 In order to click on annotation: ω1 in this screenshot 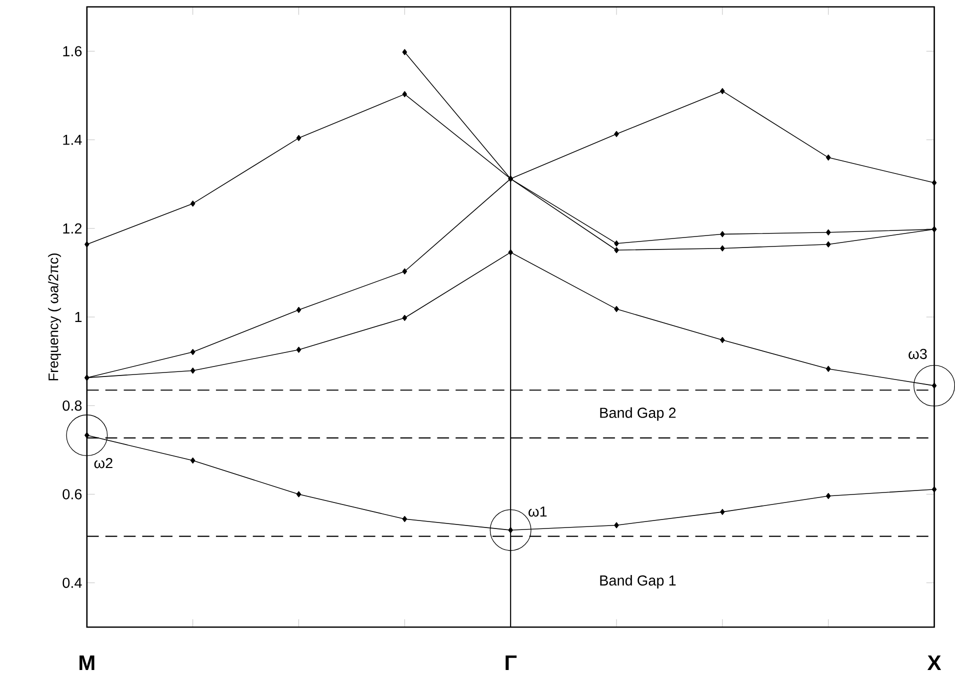, I will do `click(537, 511)`.